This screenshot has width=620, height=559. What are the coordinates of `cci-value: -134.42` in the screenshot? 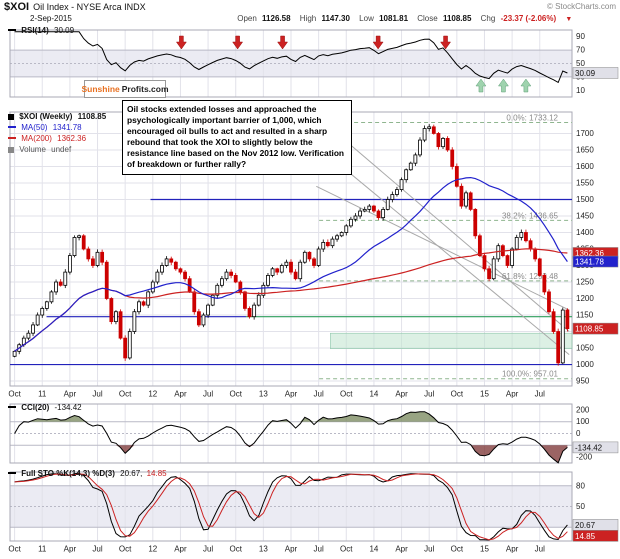 It's located at (68, 407).